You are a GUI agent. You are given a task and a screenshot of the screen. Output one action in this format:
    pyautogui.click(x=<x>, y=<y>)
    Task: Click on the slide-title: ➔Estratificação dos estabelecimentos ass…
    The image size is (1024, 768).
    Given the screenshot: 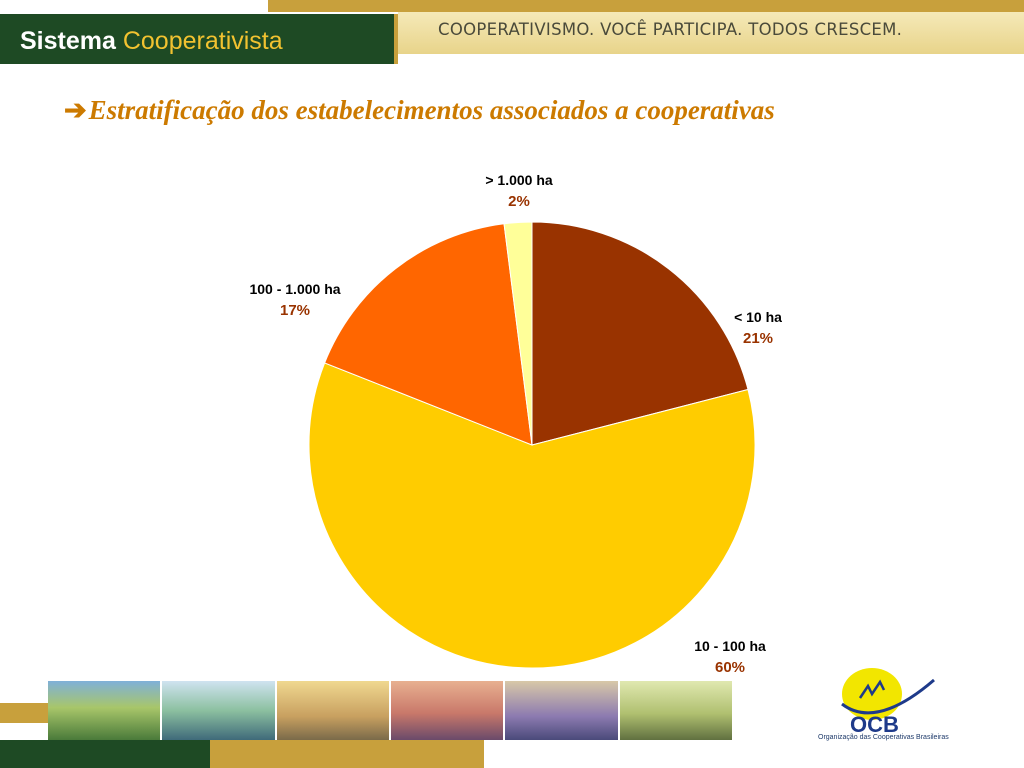 What is the action you would take?
    pyautogui.click(x=419, y=110)
    